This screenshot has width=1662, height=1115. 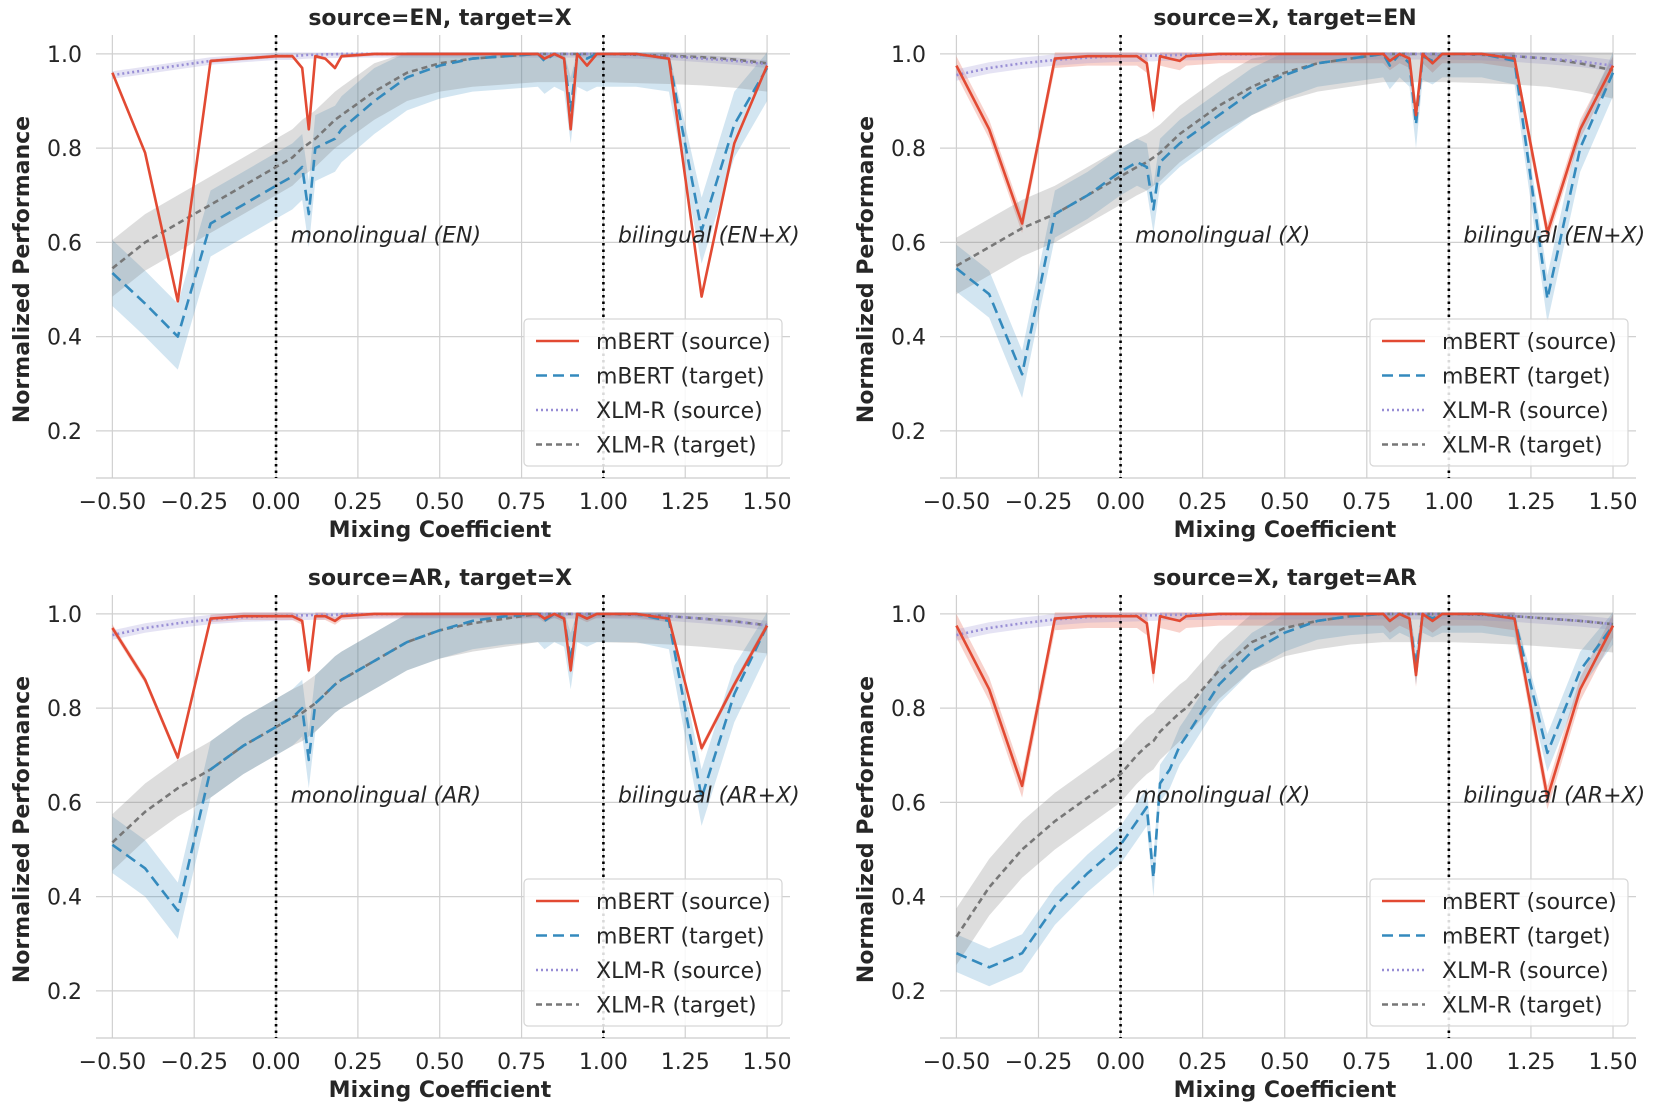 I want to click on chart-title: source=X, target=EN, so click(x=1284, y=18).